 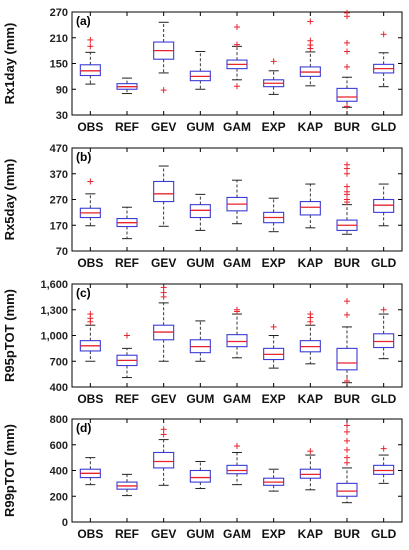 I want to click on y-tick-label: 90, so click(x=62, y=90).